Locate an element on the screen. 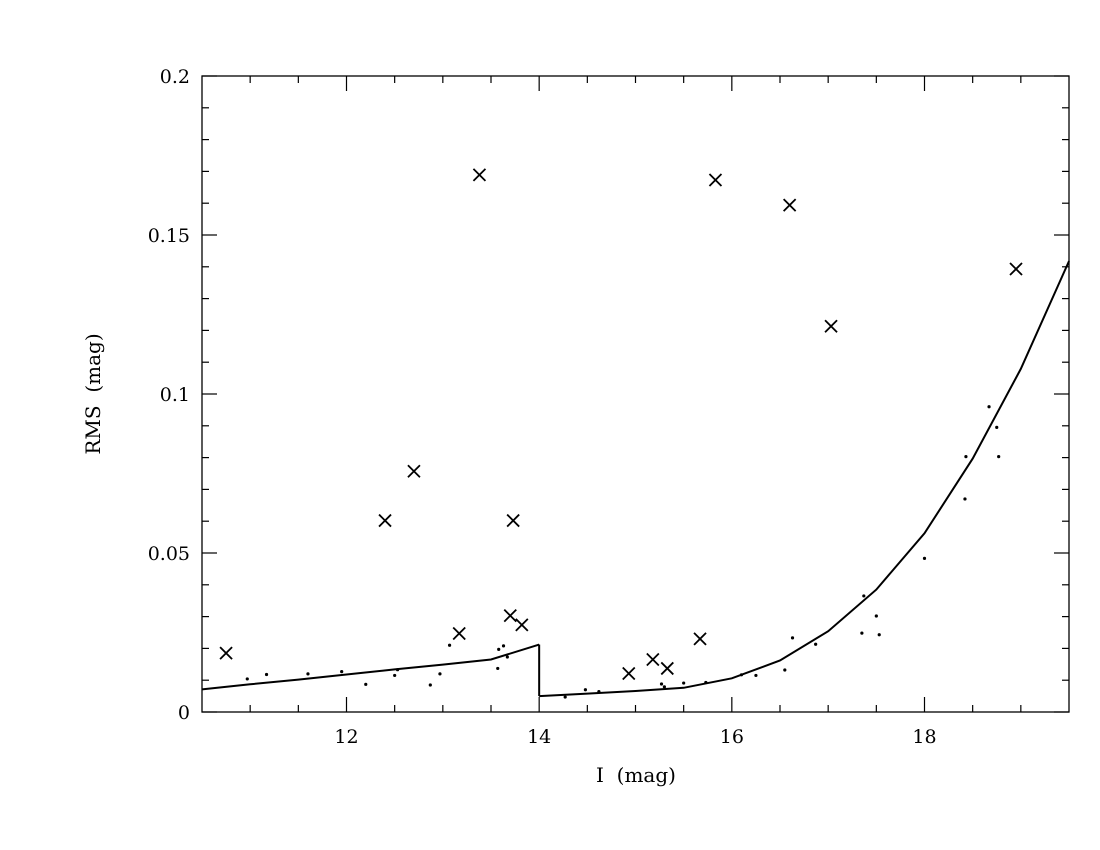 This screenshot has width=1100, height=850. x-tick-label: 16 is located at coordinates (732, 737).